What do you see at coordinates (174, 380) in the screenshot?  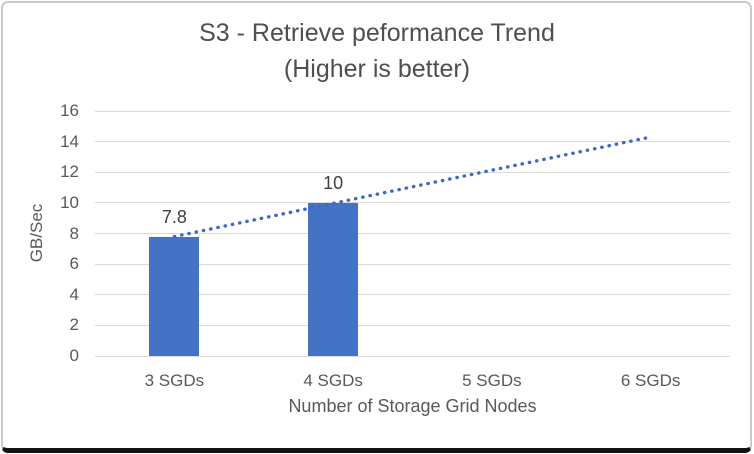 I see `x-category-3 SGDs: 3 SGDs` at bounding box center [174, 380].